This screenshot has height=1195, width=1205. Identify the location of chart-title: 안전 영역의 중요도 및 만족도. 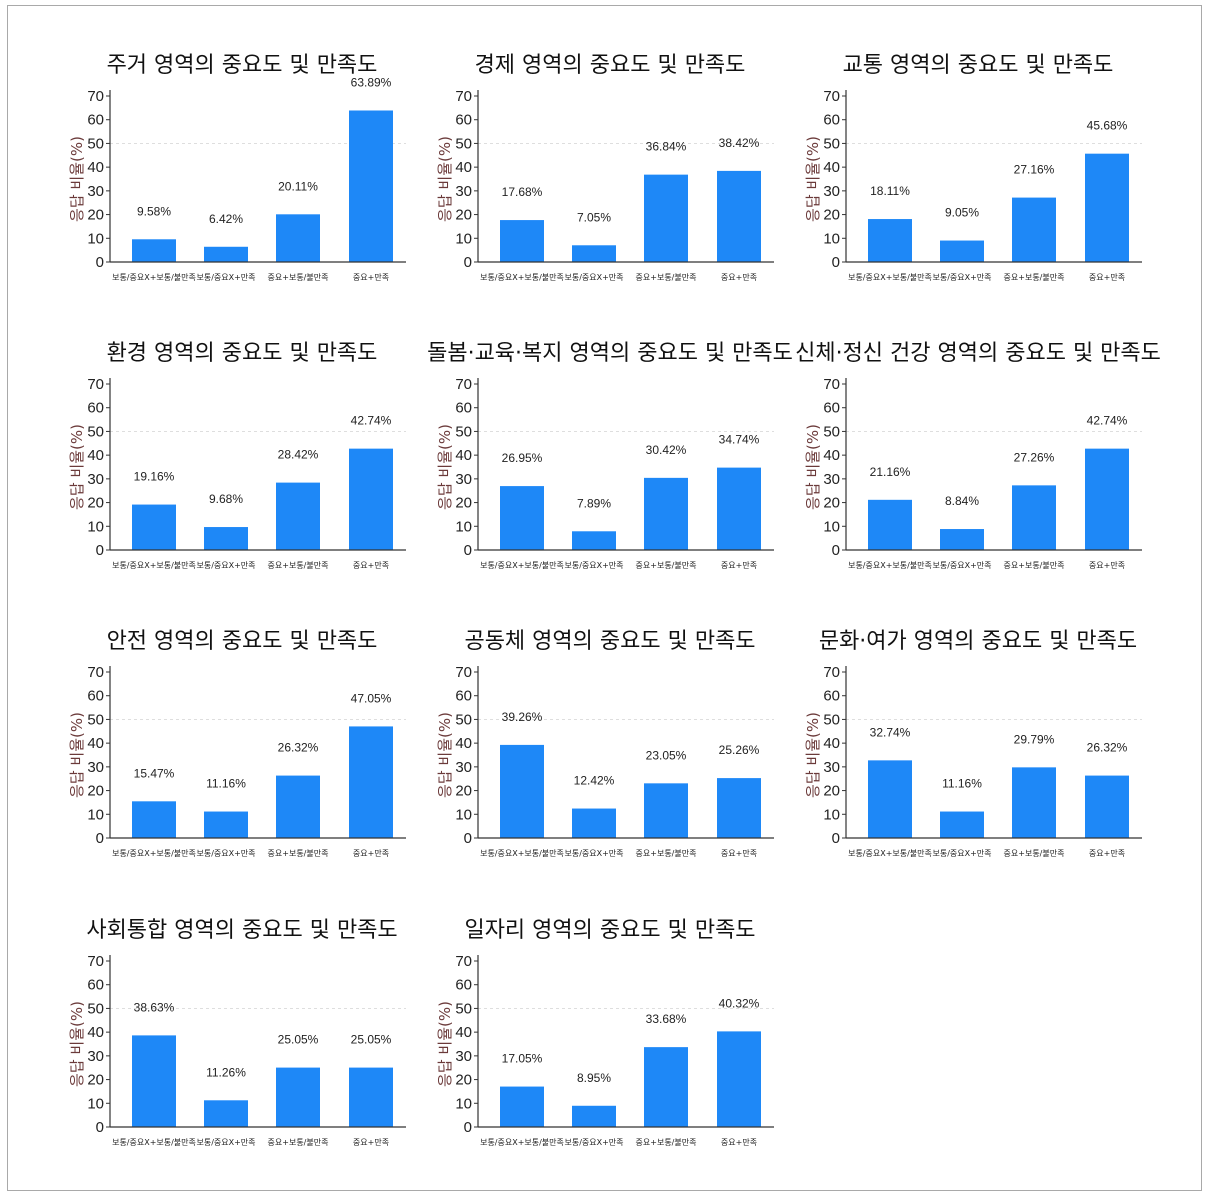
(242, 641).